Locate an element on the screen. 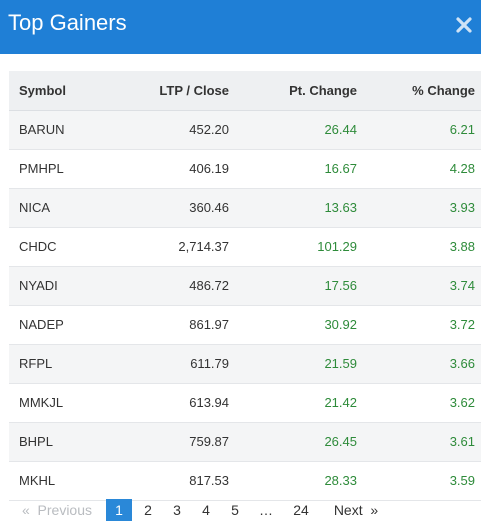 The height and width of the screenshot is (532, 481). table-row: CHDC 2,714.37 101.29 3.88 is located at coordinates (245, 246).